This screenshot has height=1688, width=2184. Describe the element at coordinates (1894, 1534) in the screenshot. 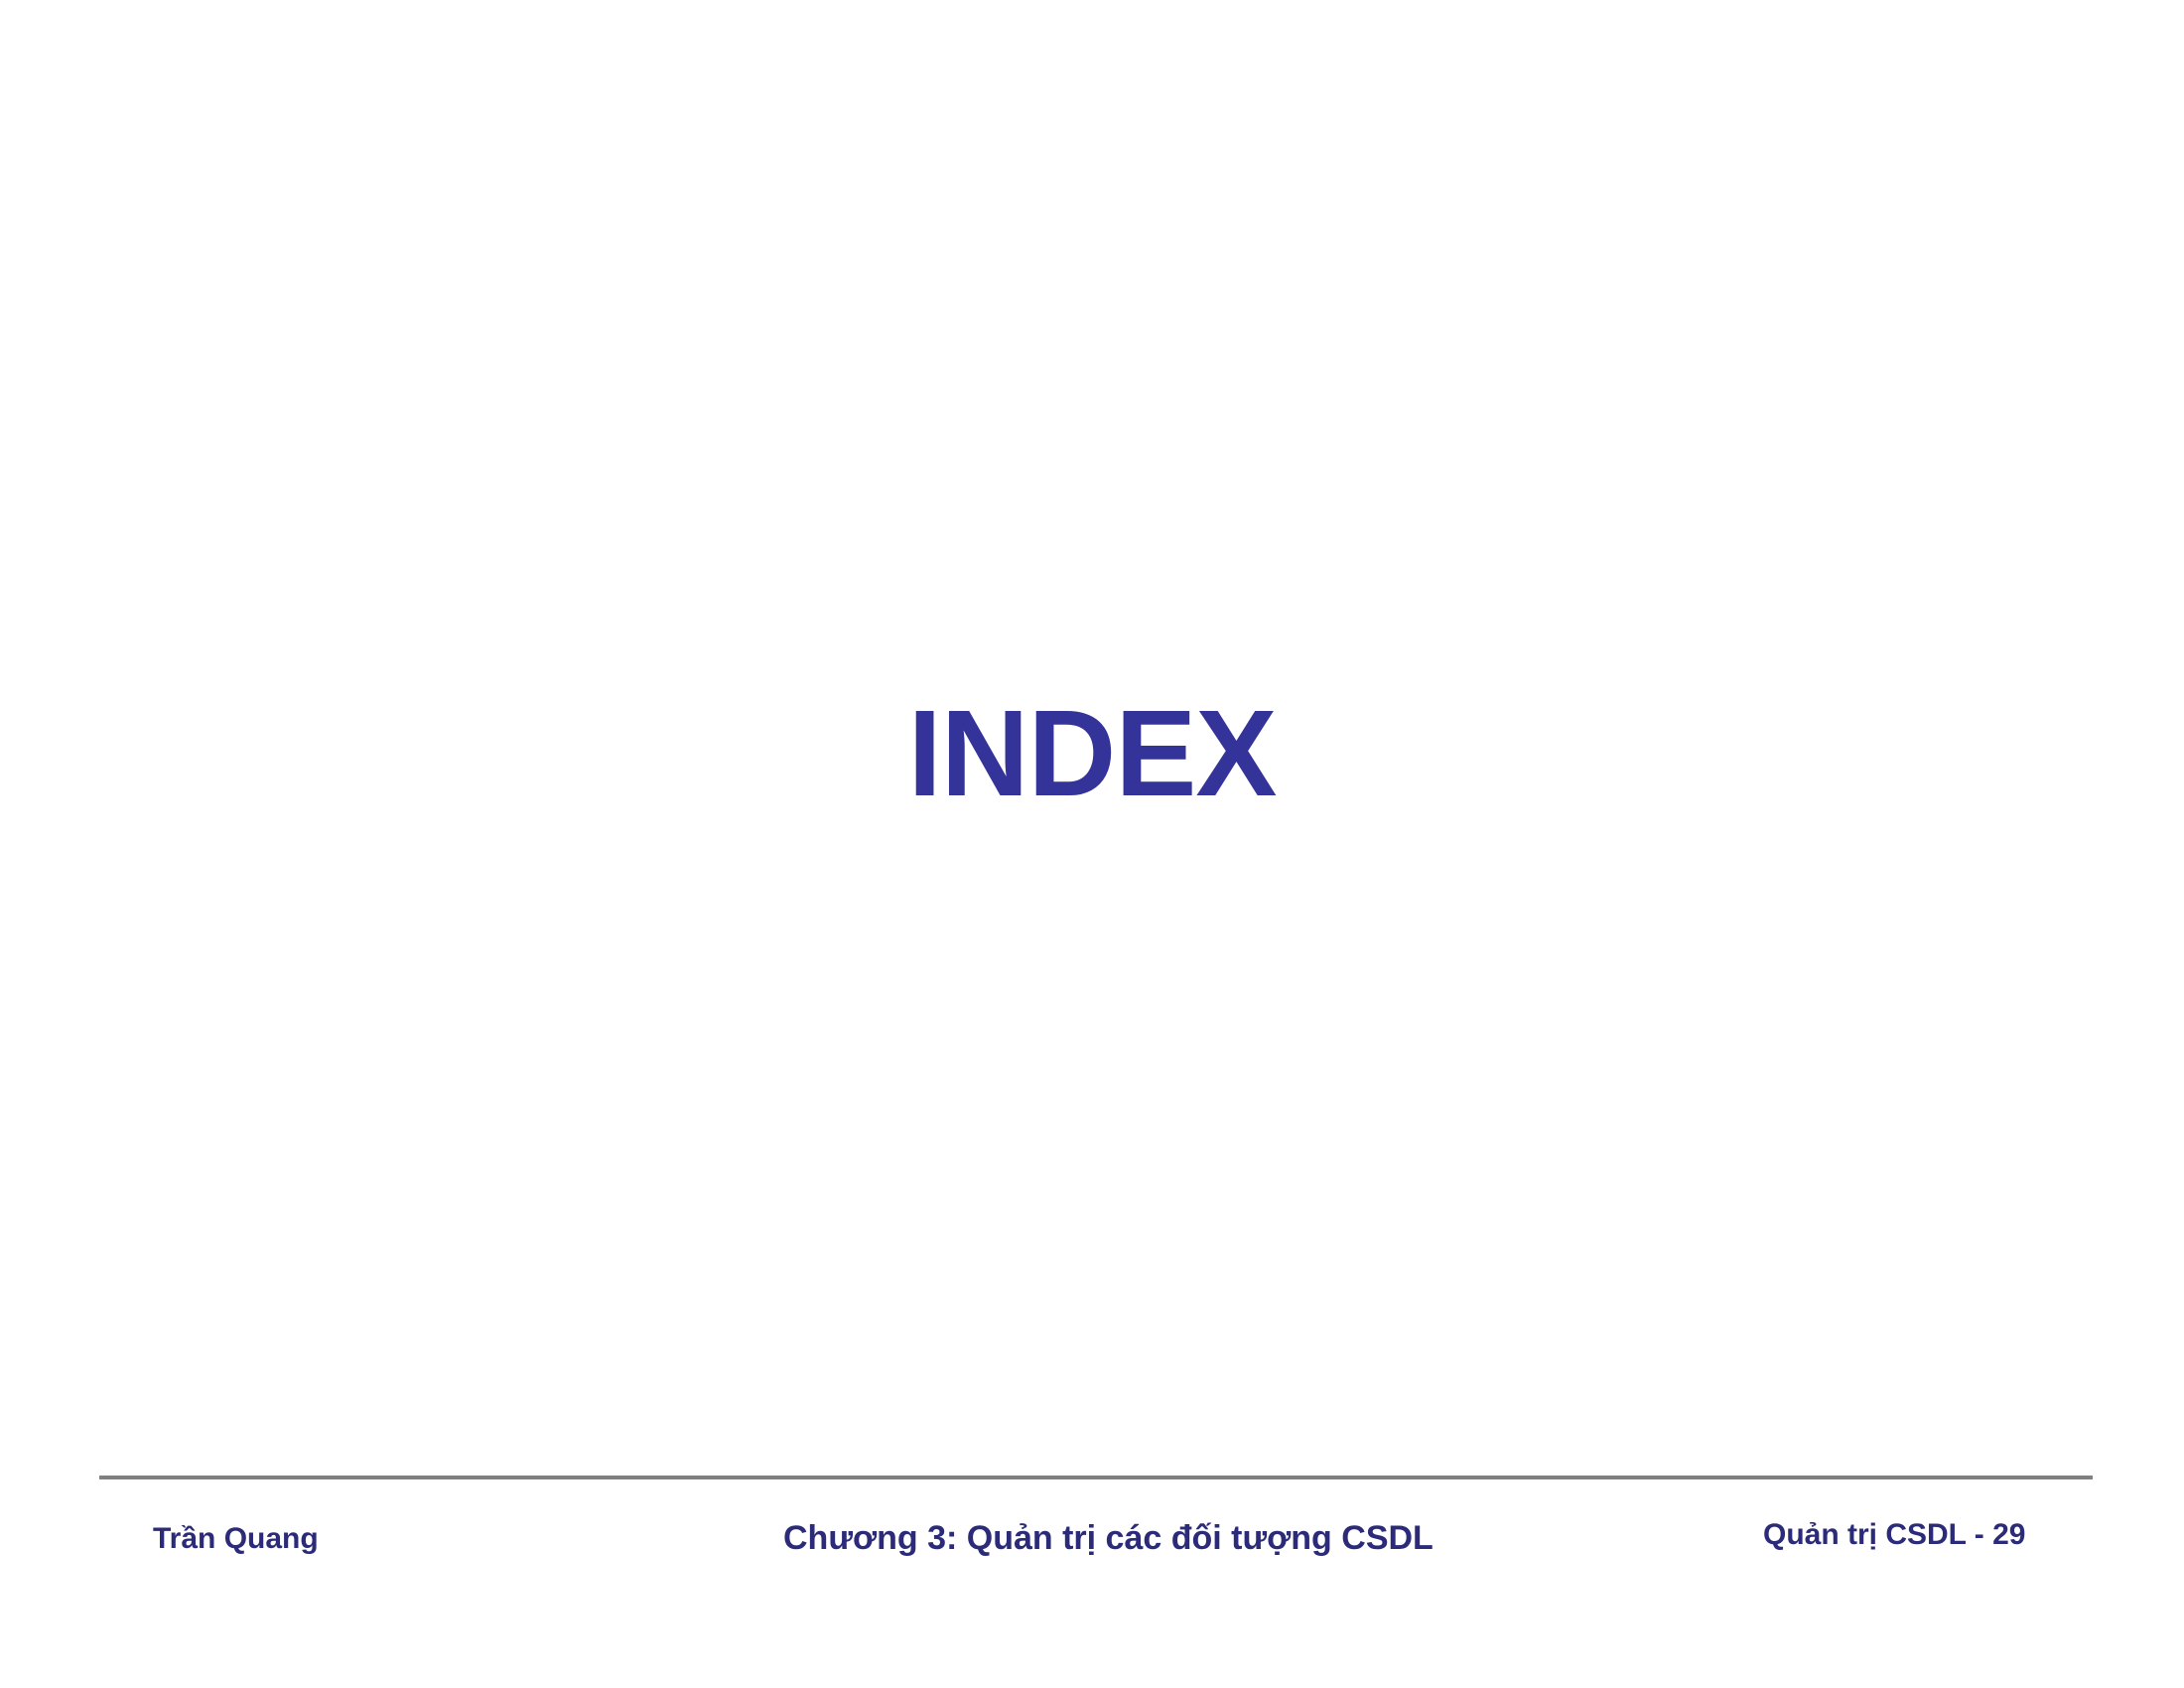

I see `footer-page-label: Quản trị CSDL - 29` at that location.